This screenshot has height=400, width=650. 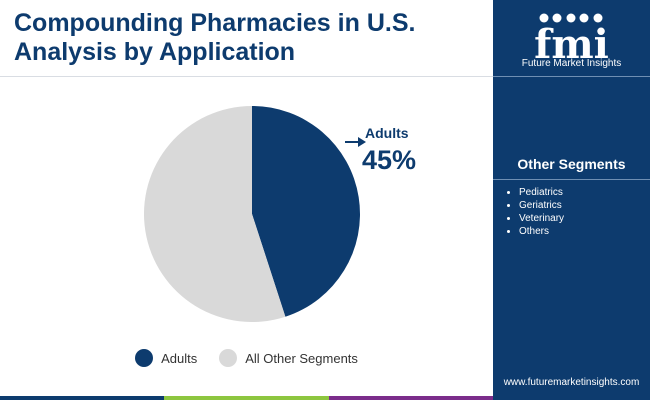 What do you see at coordinates (228, 358) in the screenshot?
I see `legend-swatch-other` at bounding box center [228, 358].